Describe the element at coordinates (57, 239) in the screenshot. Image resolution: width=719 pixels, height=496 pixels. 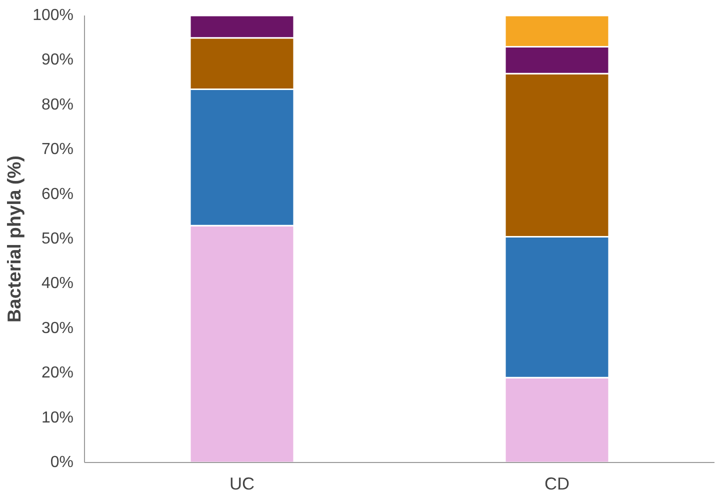
I see `y-tick-label: 50%` at that location.